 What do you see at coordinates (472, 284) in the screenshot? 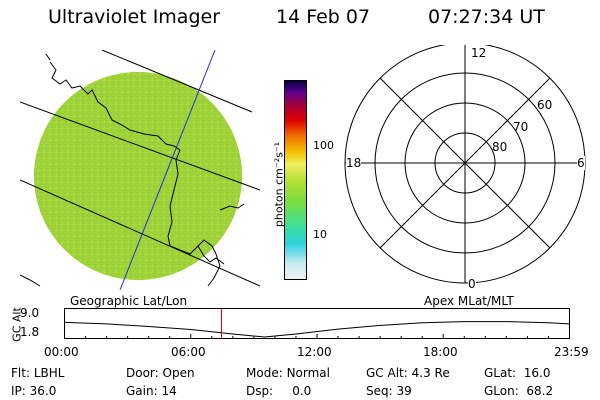
I see `mlt-label-0: 0` at bounding box center [472, 284].